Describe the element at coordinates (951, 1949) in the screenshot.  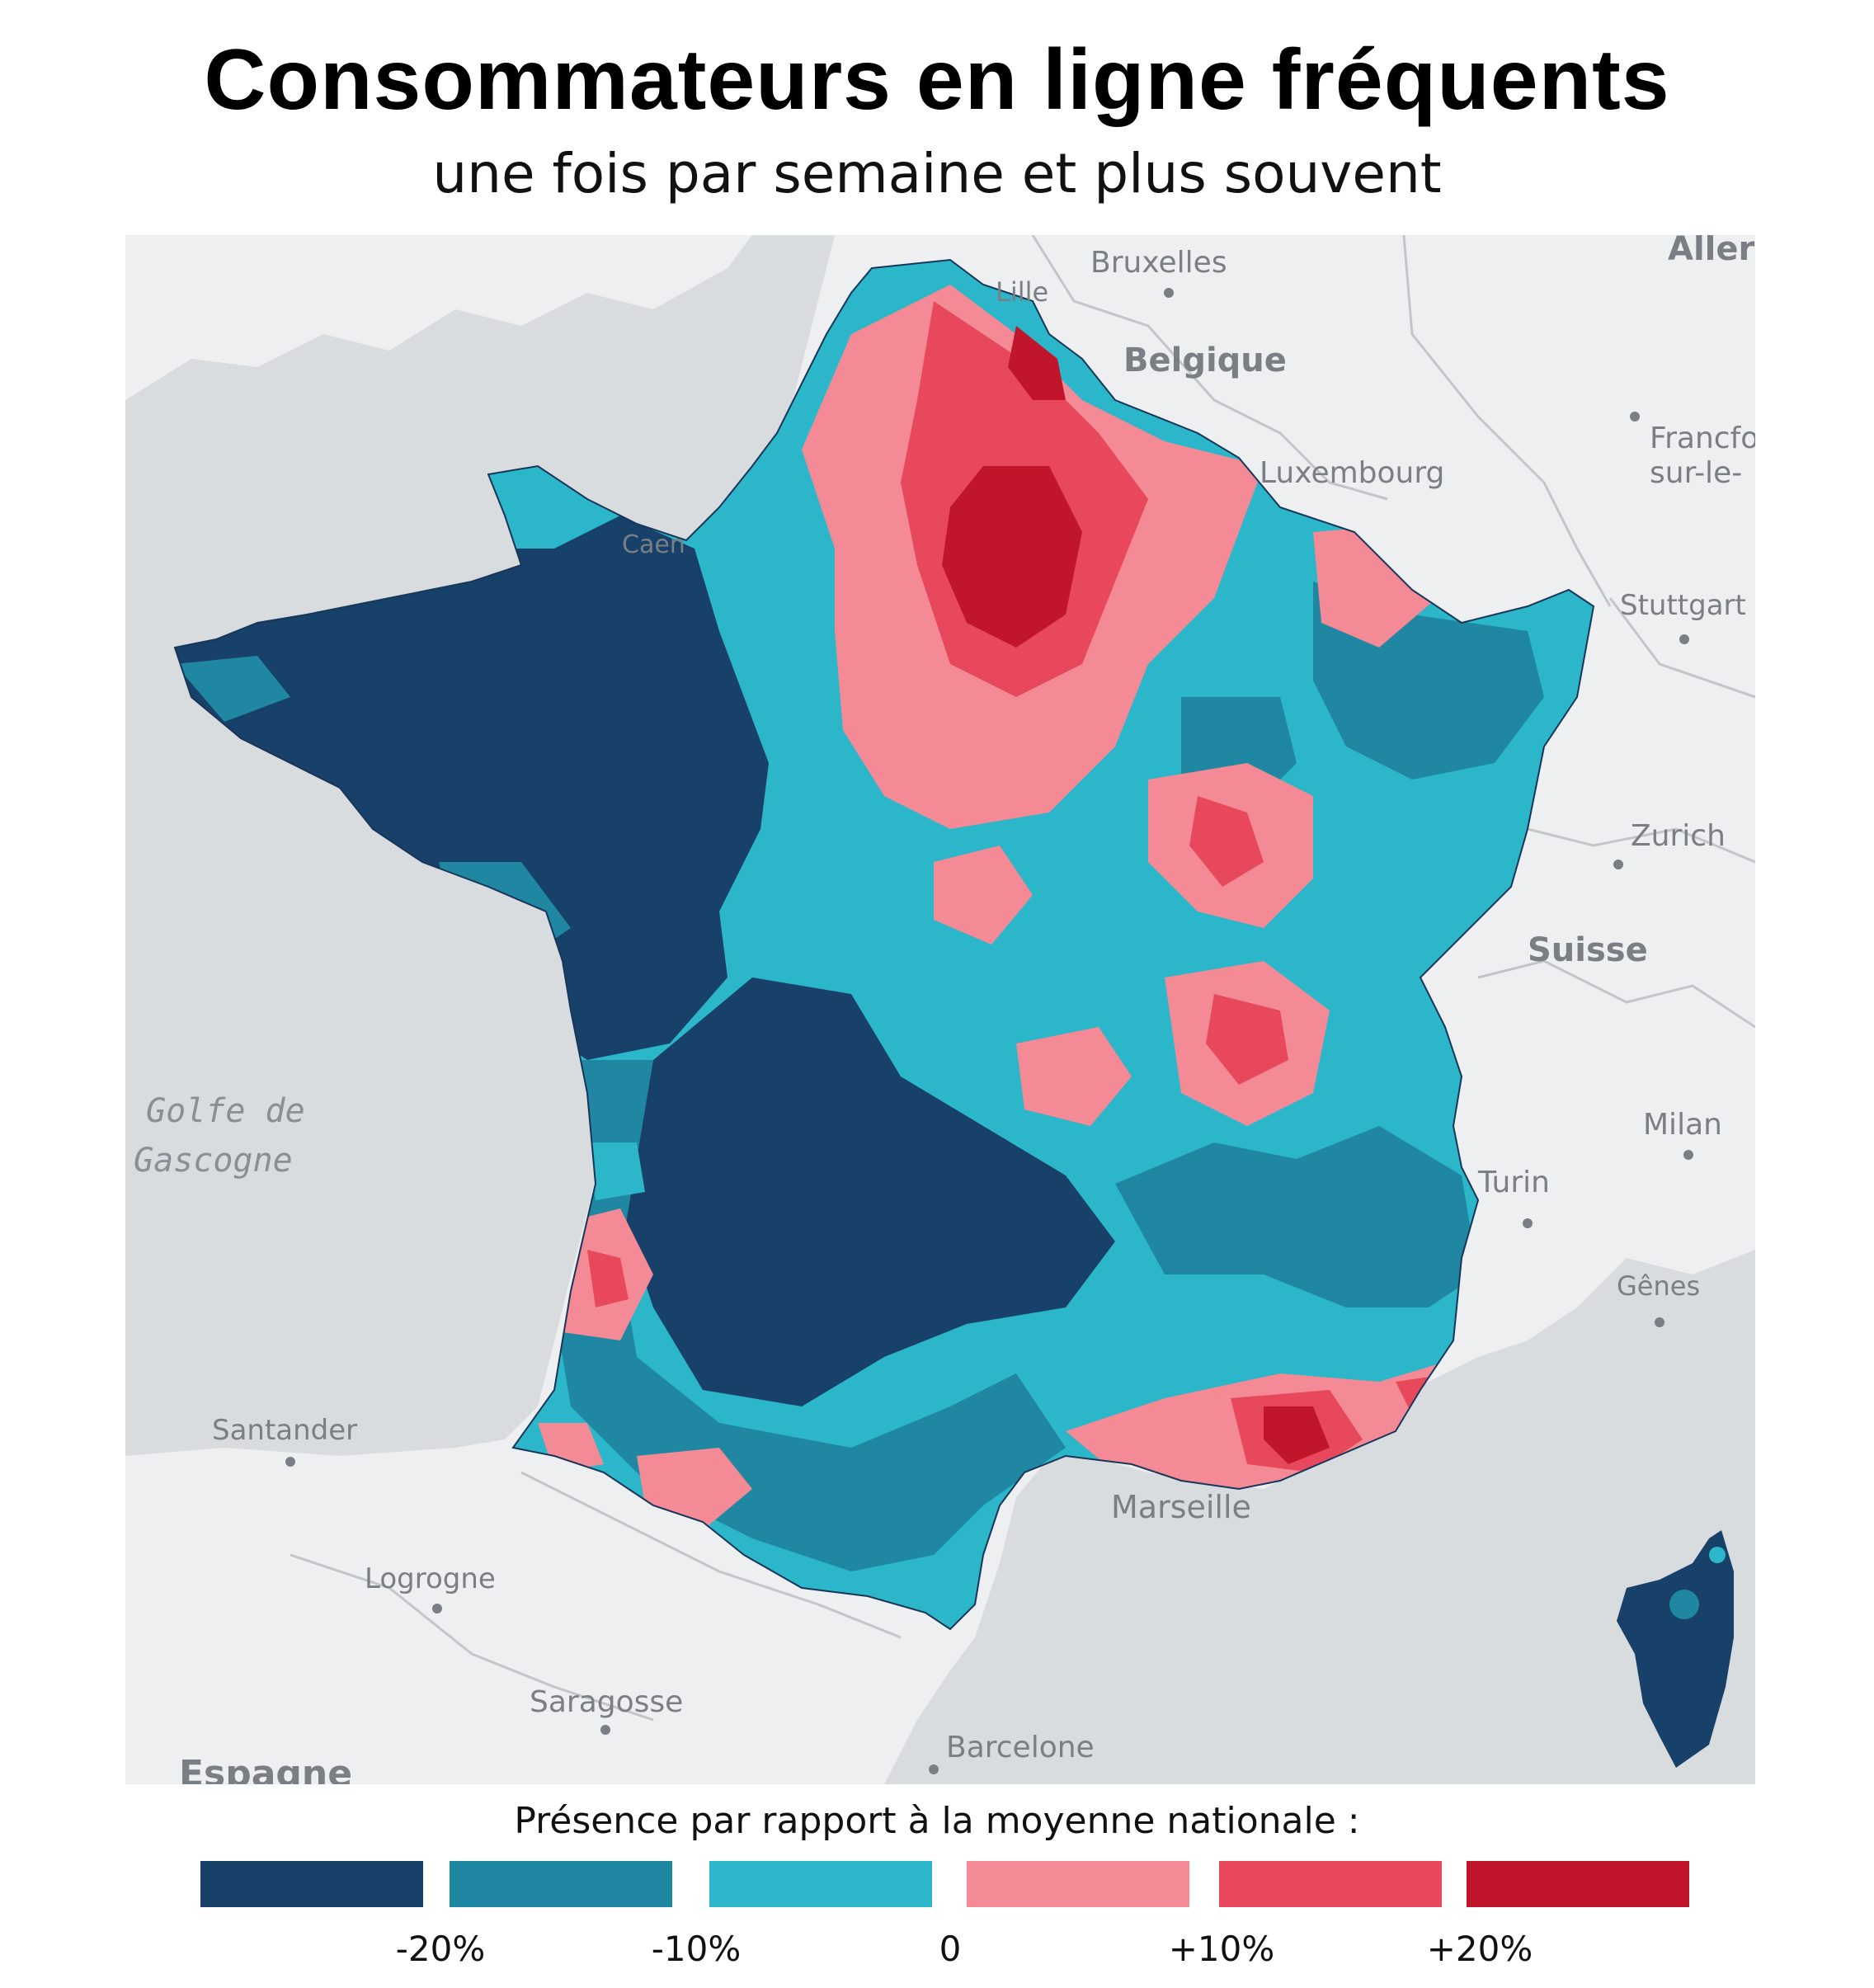
I see `legend-tick-zero: 0` at that location.